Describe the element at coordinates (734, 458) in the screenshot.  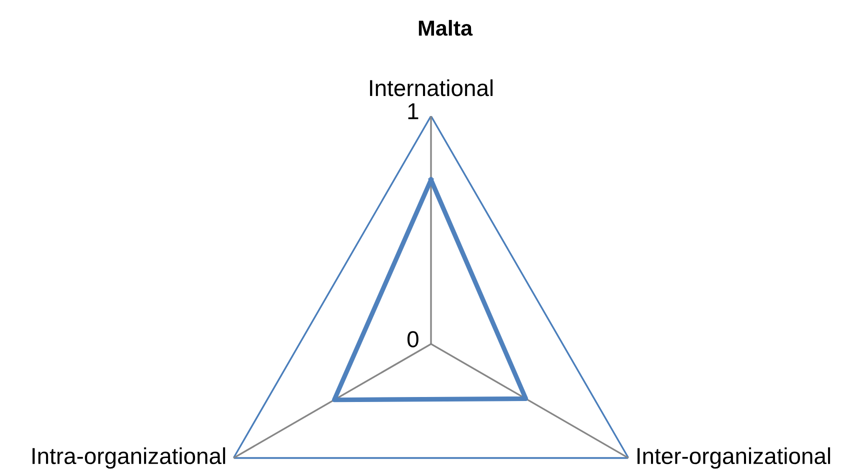
I see `spoke-label: Inter-organizational` at that location.